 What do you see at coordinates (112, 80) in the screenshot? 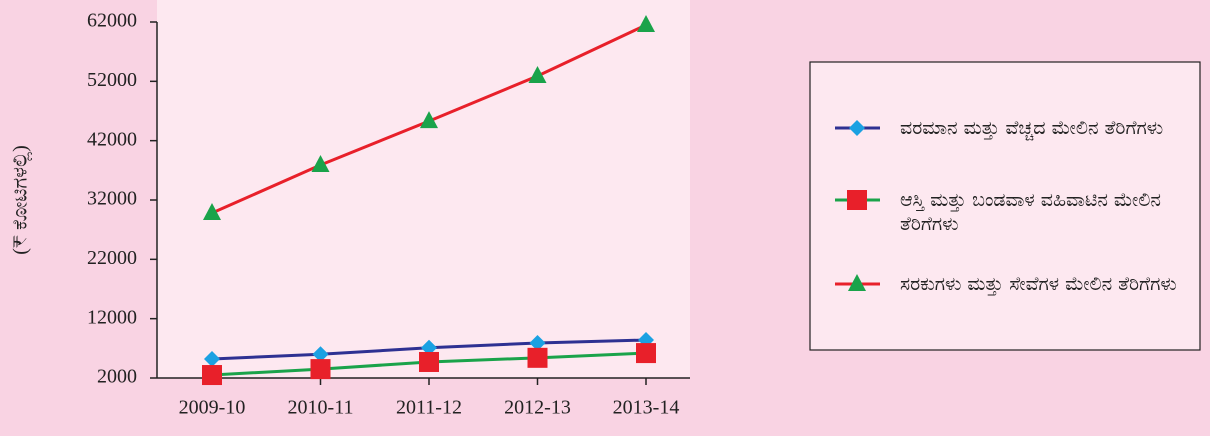
I see `y-tick-label: 52000` at bounding box center [112, 80].